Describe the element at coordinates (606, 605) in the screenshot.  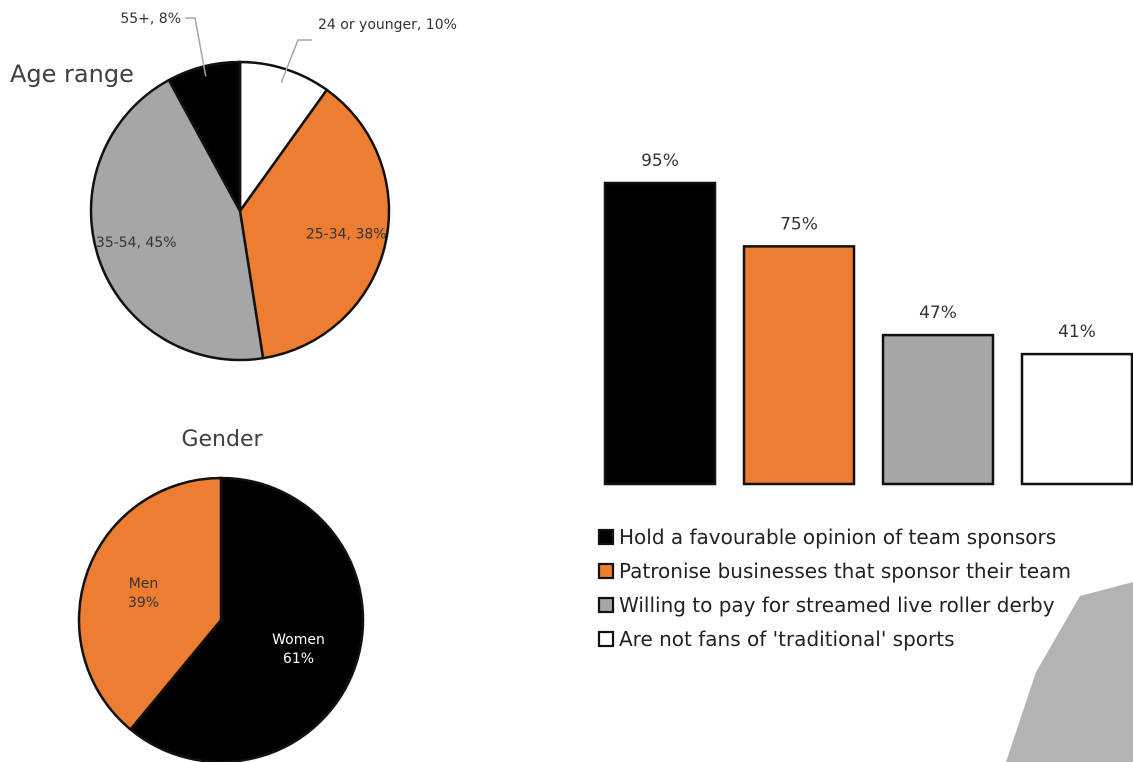
I see `legend-swatch-willing-to-pay-for-streamed-live-roller-derby` at that location.